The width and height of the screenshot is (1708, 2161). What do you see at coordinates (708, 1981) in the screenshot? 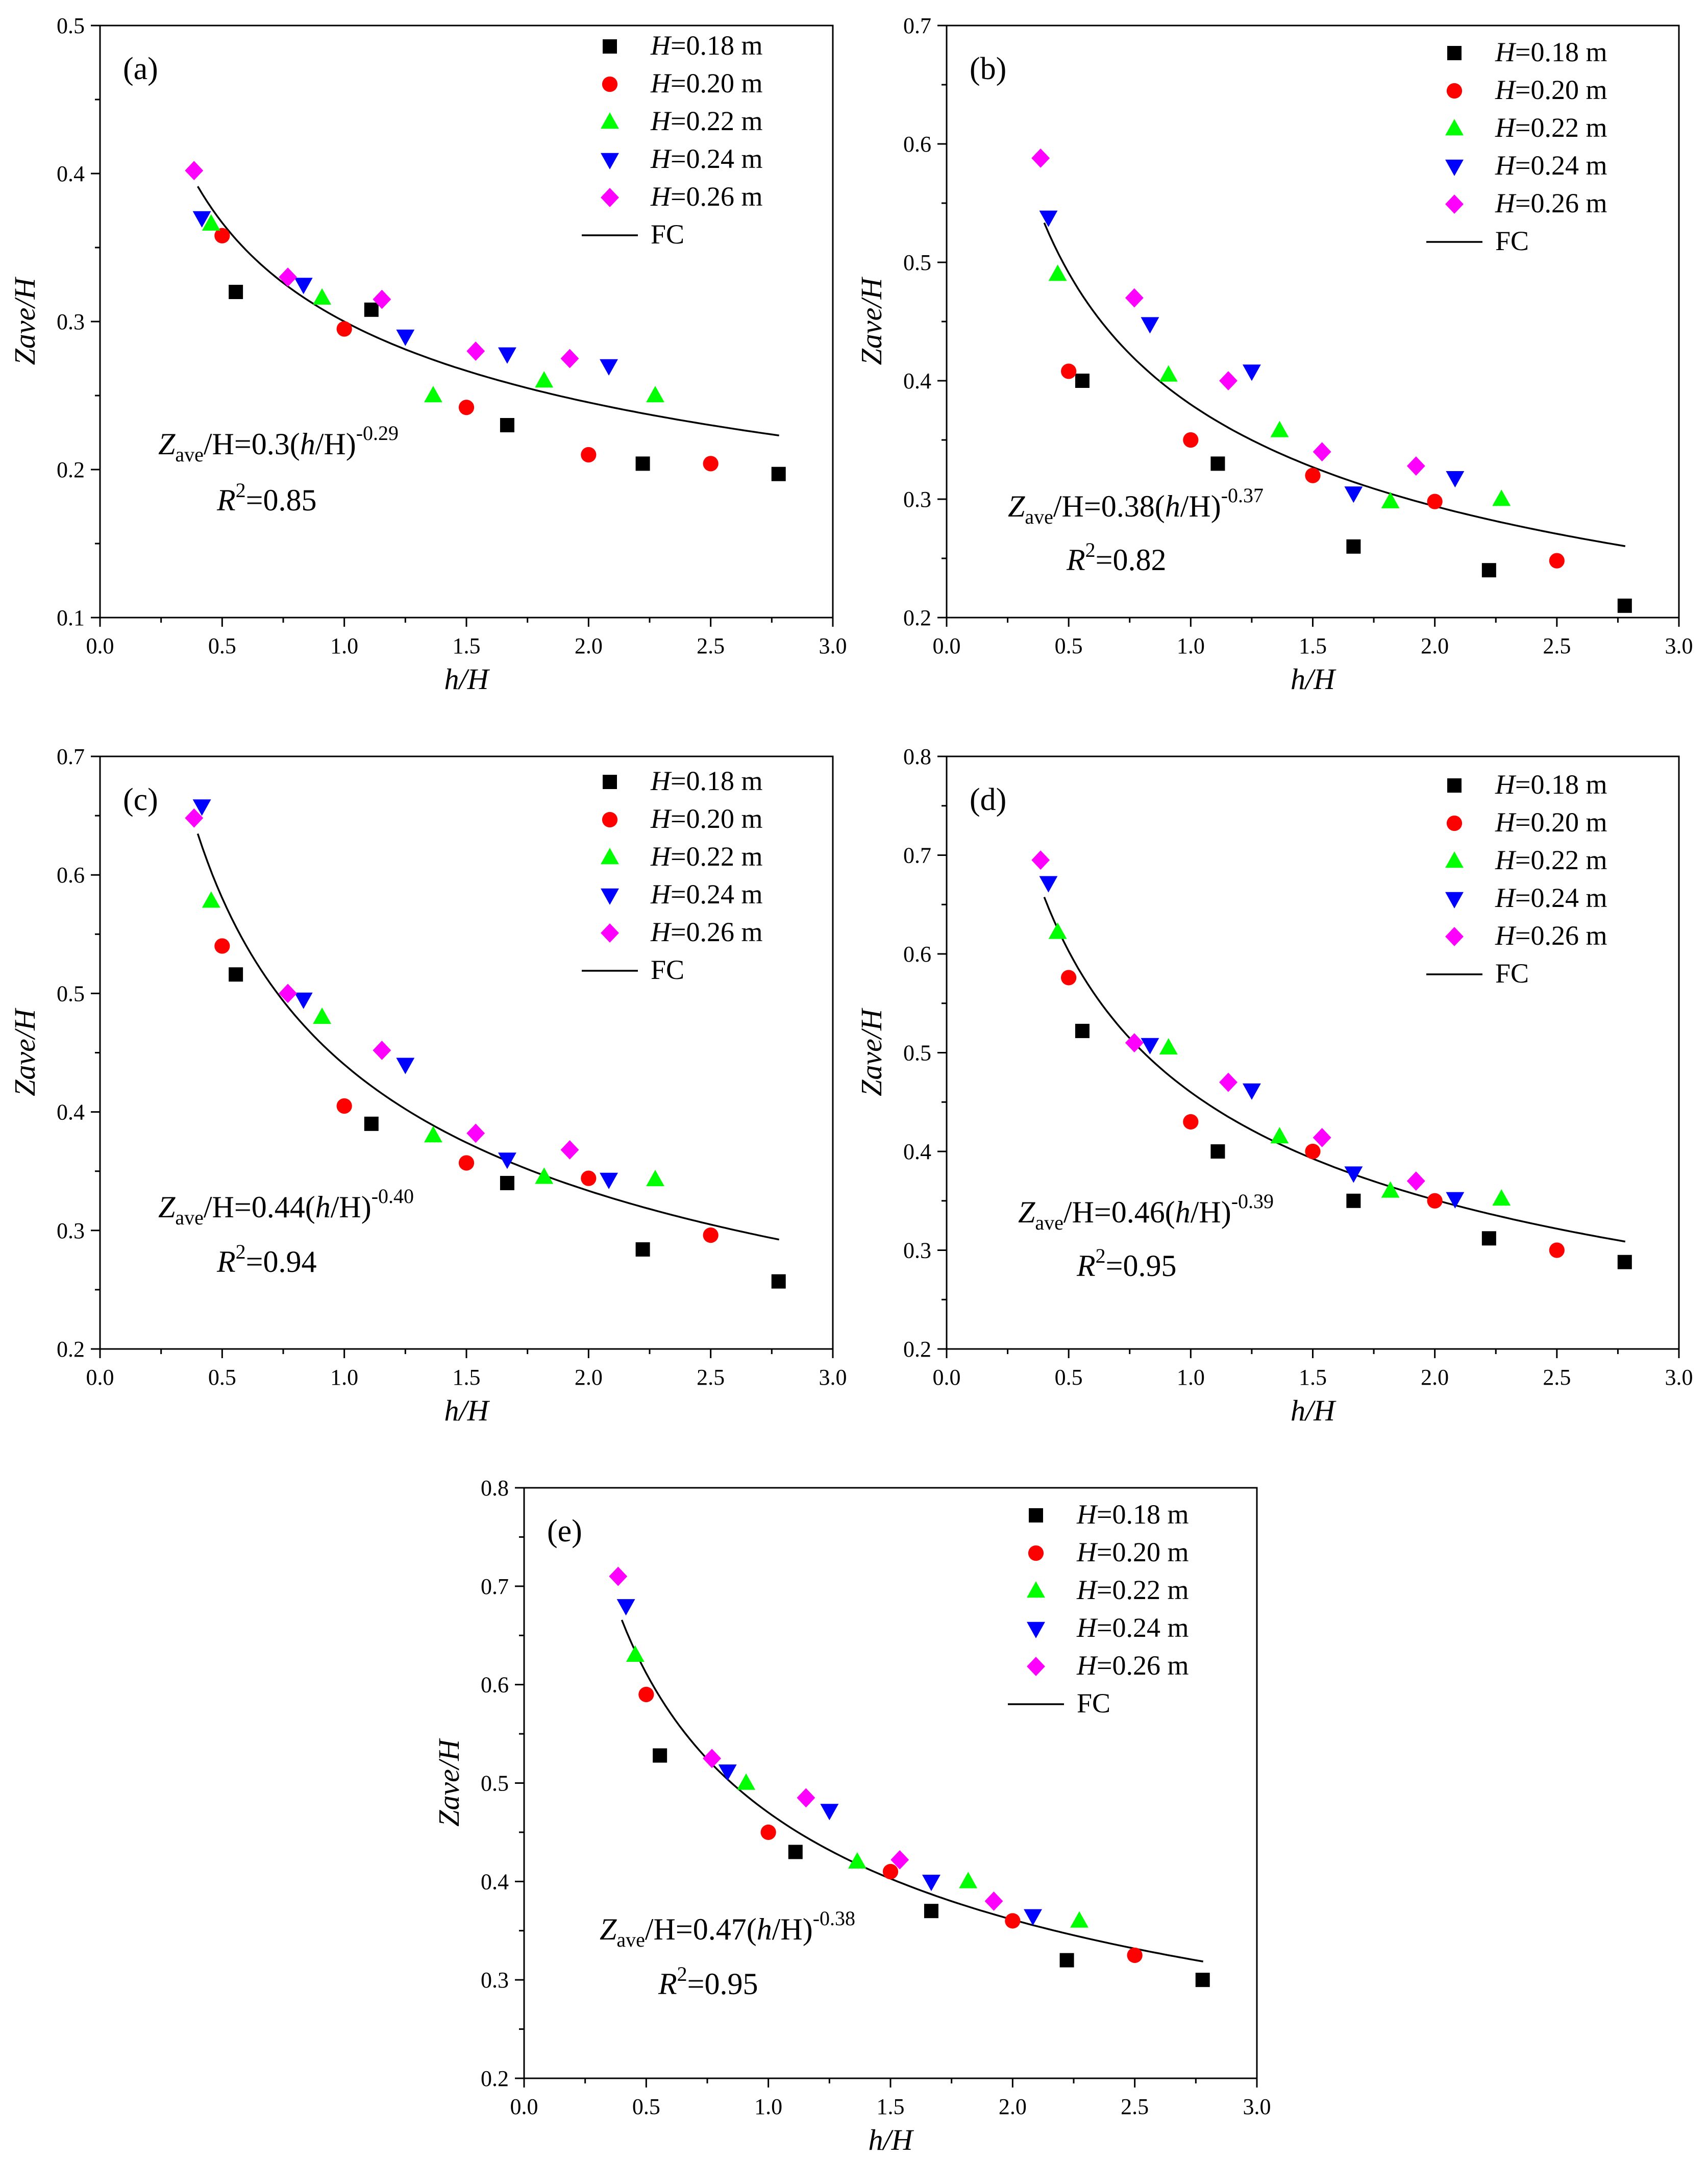
I see `r-squared: R2=0.95` at bounding box center [708, 1981].